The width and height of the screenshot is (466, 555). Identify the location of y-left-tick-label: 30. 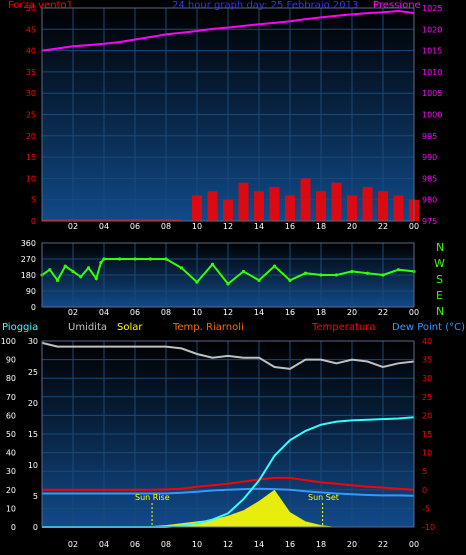
(31, 93).